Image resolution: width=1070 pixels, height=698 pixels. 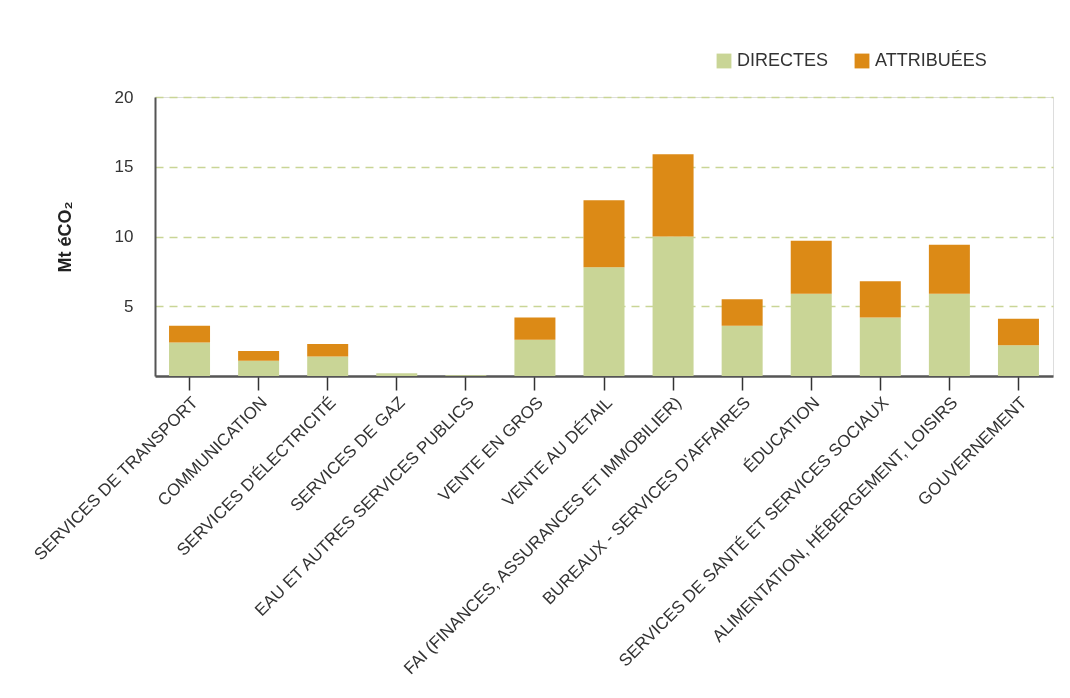 I want to click on y-tick-label: 5, so click(x=129, y=306).